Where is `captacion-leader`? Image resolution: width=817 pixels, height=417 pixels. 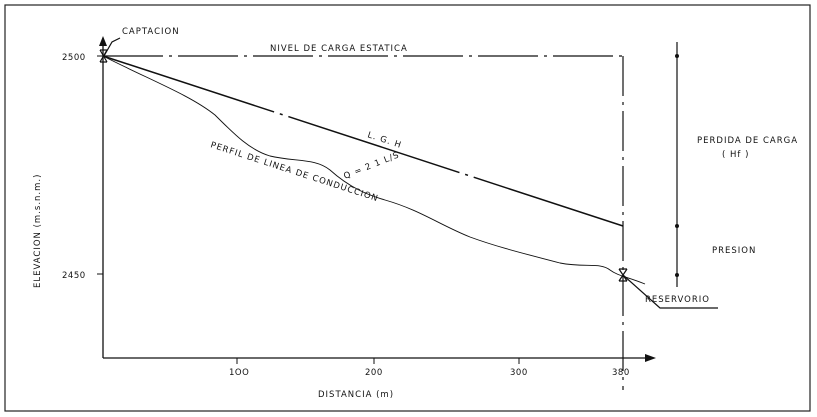 captacion-leader is located at coordinates (112, 47).